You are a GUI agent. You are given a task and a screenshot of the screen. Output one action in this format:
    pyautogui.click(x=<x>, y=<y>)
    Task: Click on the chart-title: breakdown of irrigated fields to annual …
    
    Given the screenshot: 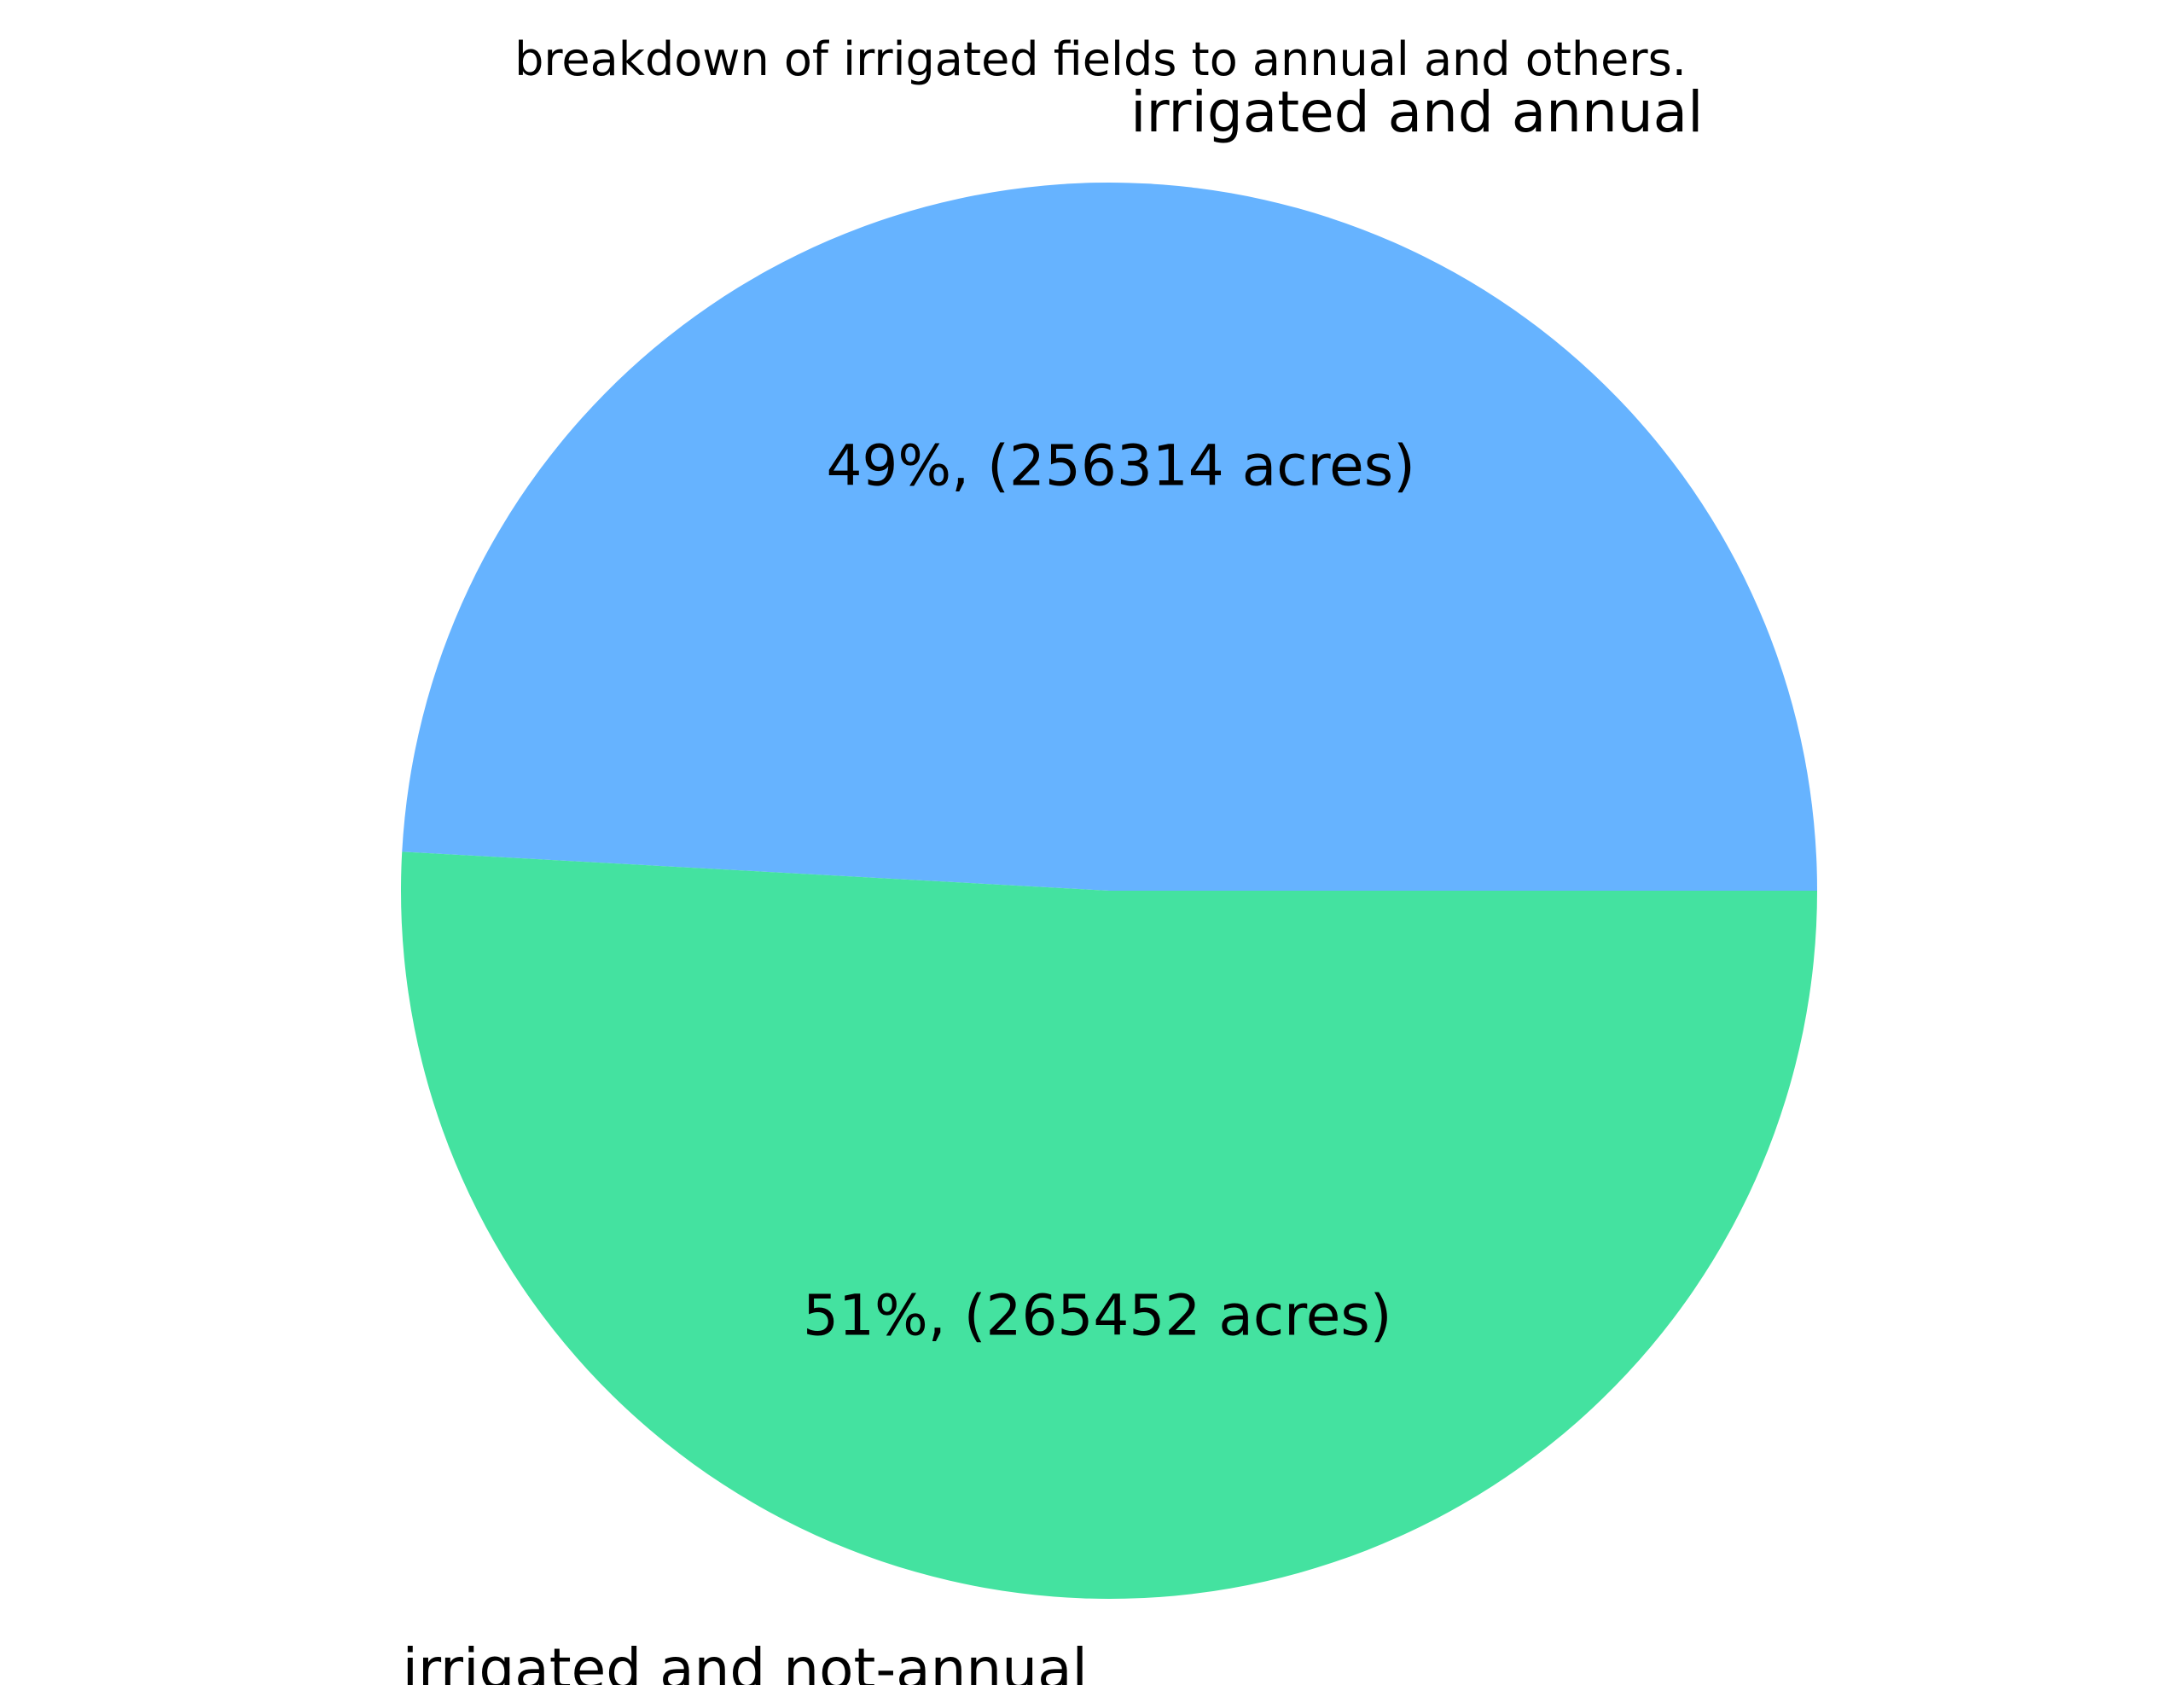 What is the action you would take?
    pyautogui.click(x=1100, y=59)
    